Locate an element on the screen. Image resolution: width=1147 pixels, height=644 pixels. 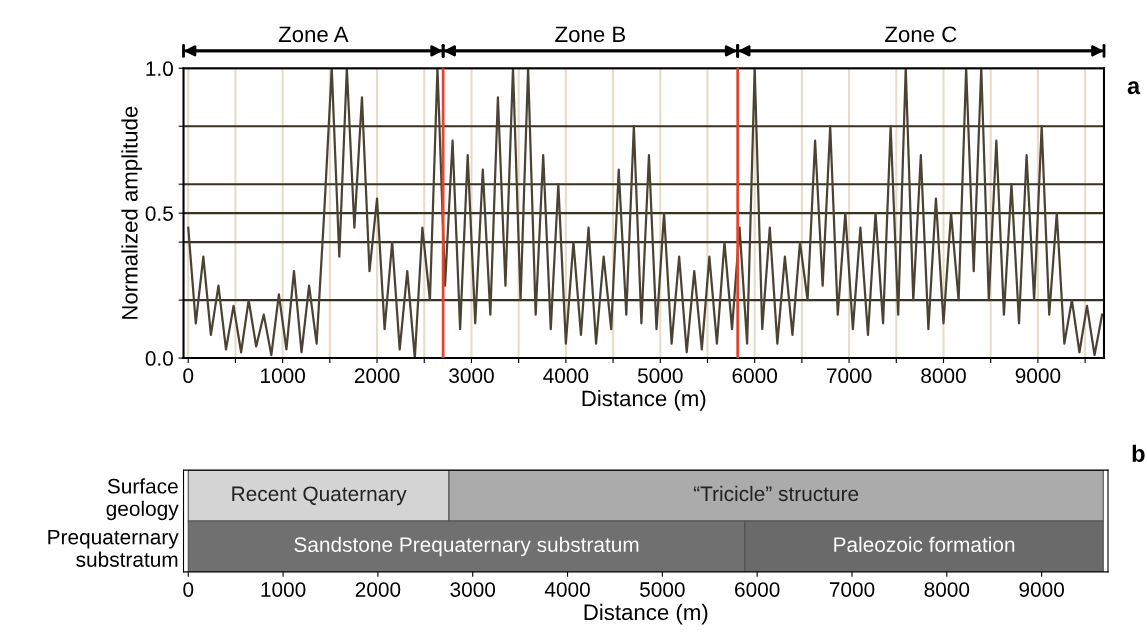
y-axis-title: Normalized amplitude is located at coordinates (132, 212).